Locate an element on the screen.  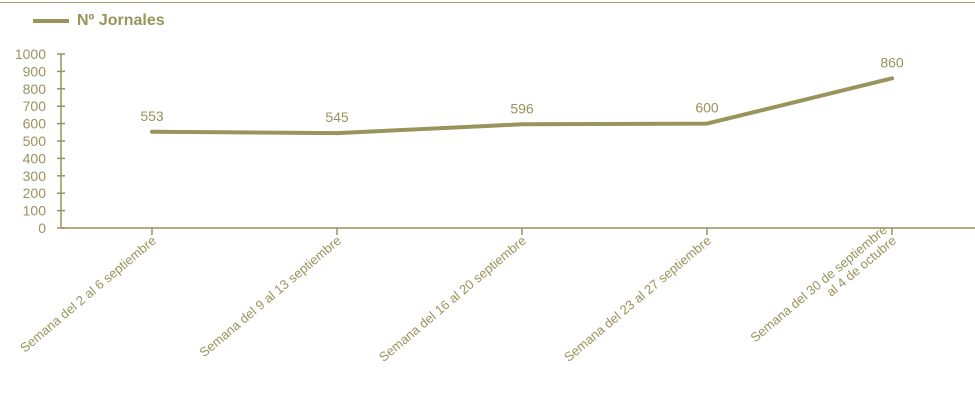
y-tick-label: 200 is located at coordinates (35, 193).